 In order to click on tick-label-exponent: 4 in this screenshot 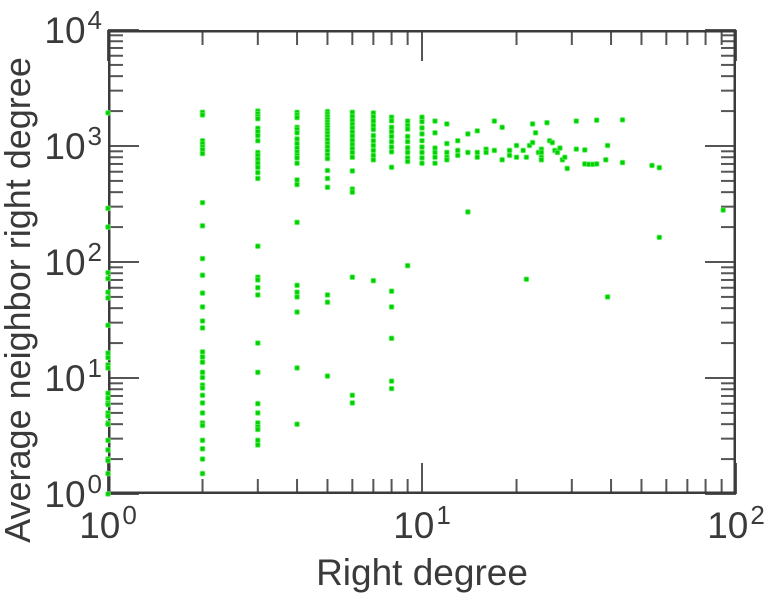, I will do `click(94, 20)`.